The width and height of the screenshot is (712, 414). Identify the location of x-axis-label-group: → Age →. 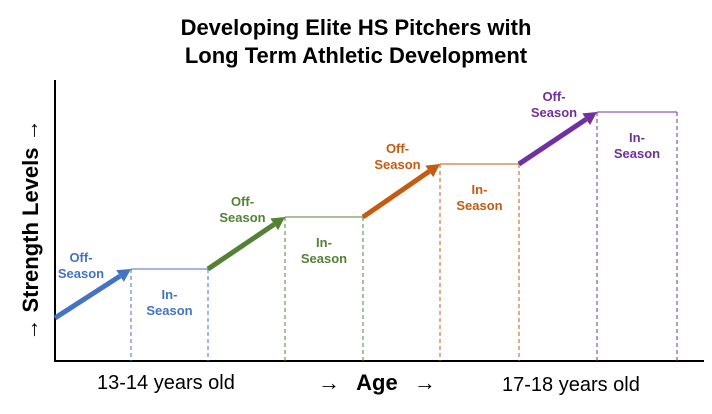
(377, 383).